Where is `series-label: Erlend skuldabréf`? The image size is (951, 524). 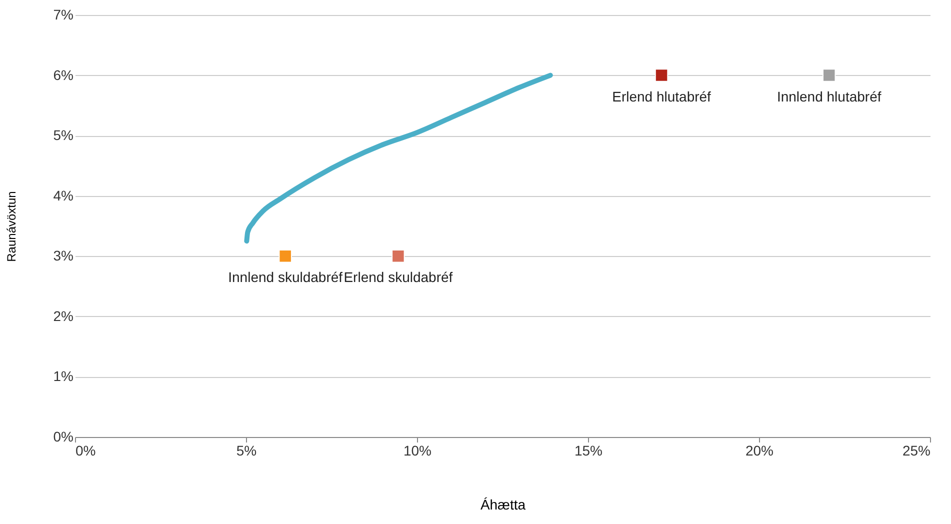 series-label: Erlend skuldabréf is located at coordinates (398, 277).